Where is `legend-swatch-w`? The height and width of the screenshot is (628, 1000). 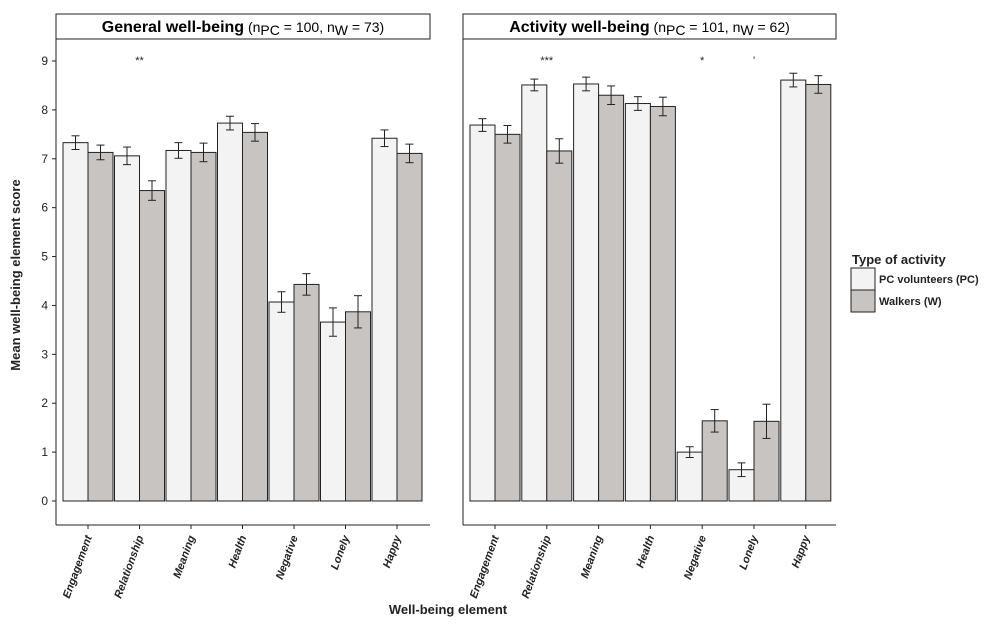
legend-swatch-w is located at coordinates (863, 301).